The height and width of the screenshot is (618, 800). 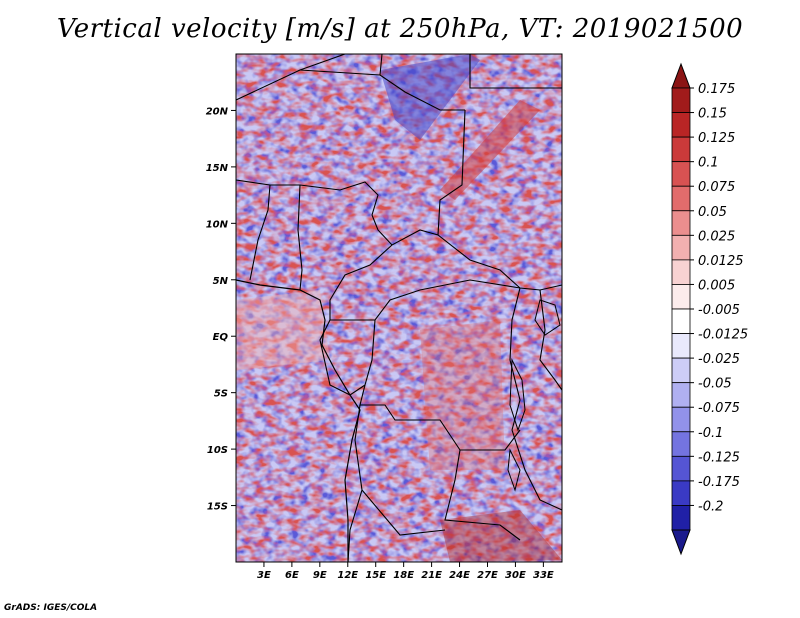 I want to click on footer-credit: GrADS: IGES/COLA, so click(x=51, y=608).